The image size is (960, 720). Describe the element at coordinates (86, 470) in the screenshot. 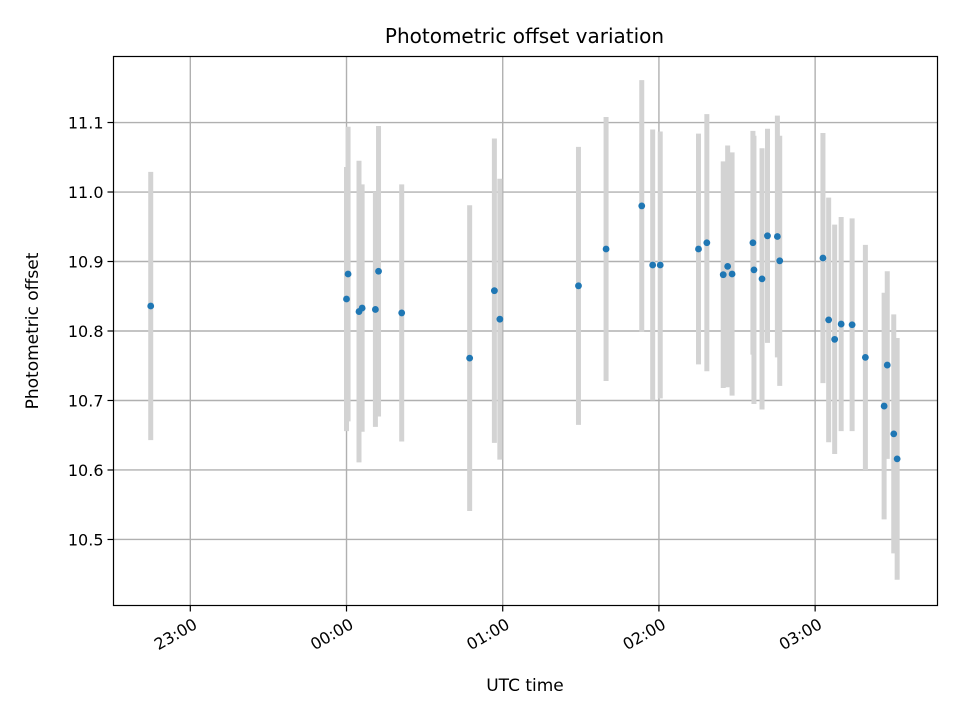

I see `y-tick-label: 10.6` at that location.